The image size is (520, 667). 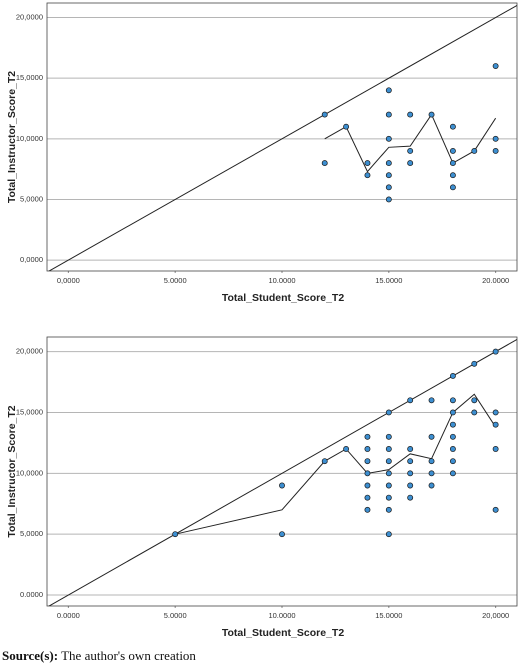 What do you see at coordinates (495, 615) in the screenshot?
I see `x-tick-label: 20,0000` at bounding box center [495, 615].